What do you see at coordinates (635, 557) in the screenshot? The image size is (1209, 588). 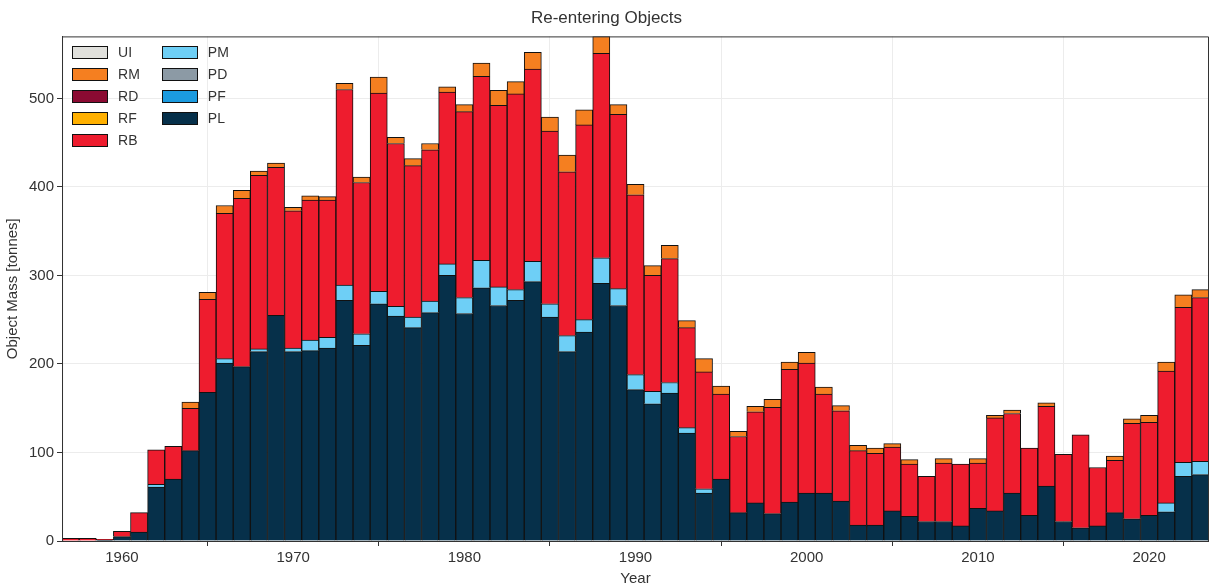 I see `x-tick-label: 1990` at bounding box center [635, 557].